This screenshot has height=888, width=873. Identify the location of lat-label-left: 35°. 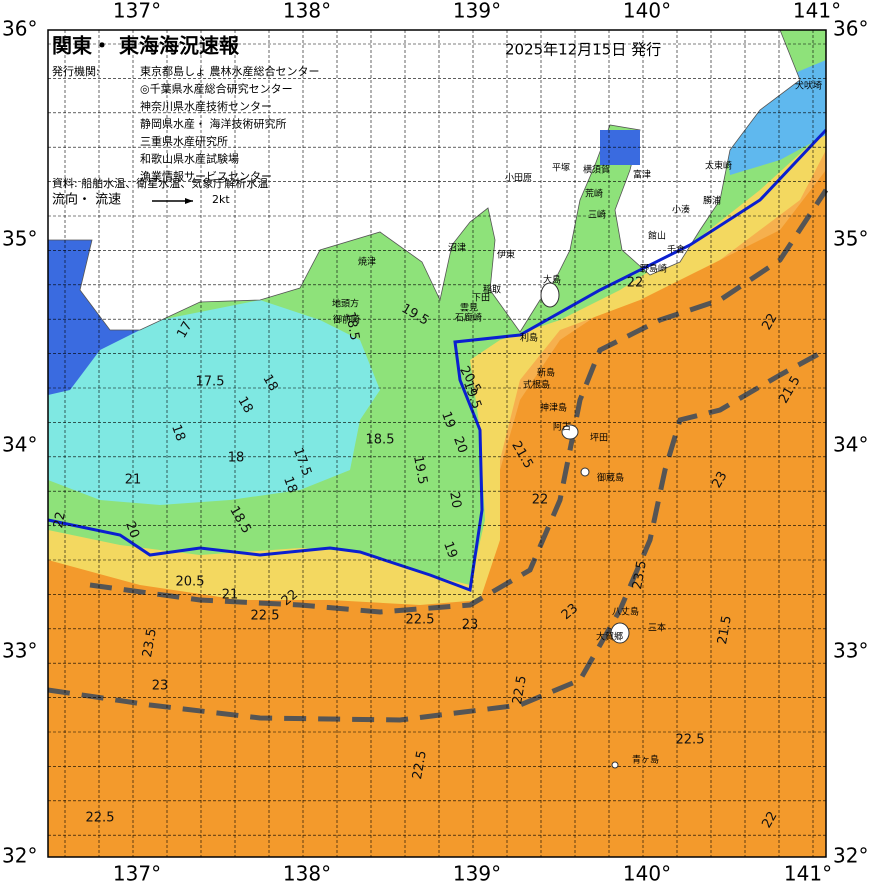
(19, 239).